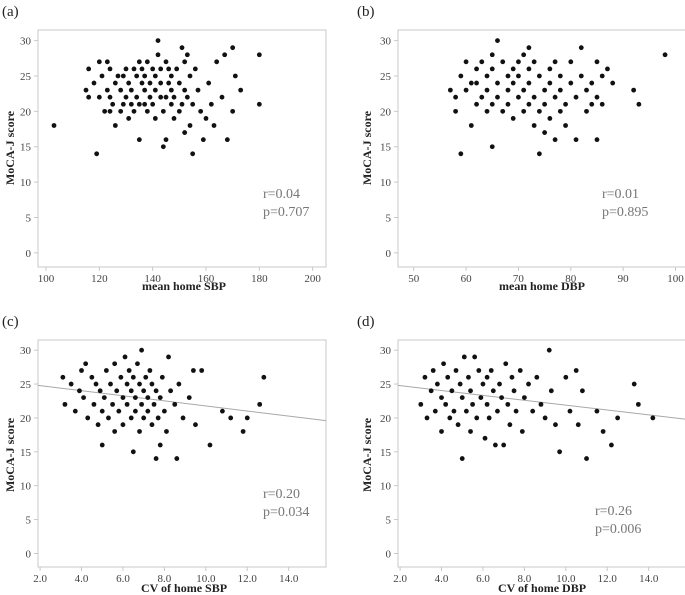  What do you see at coordinates (542, 286) in the screenshot?
I see `x-axis-title: mean home DBP` at bounding box center [542, 286].